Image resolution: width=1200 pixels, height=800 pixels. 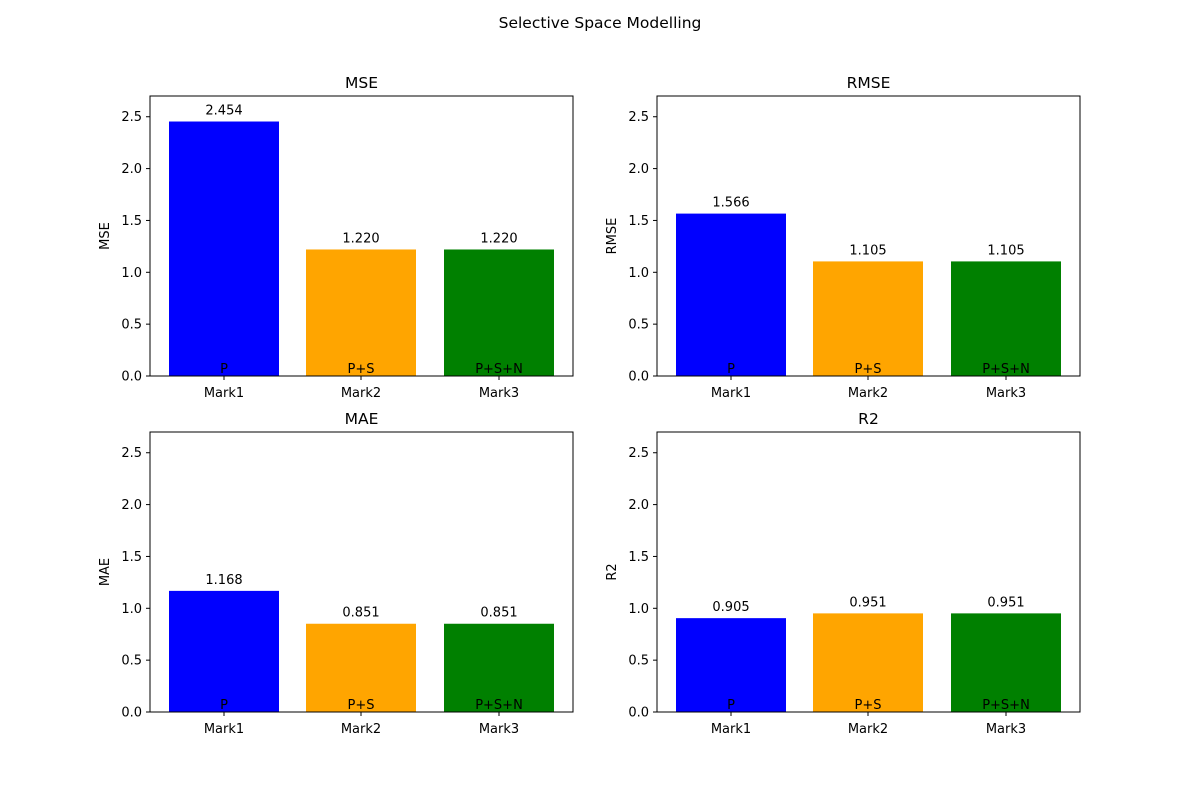 What do you see at coordinates (730, 203) in the screenshot?
I see `value-label: 1.566` at bounding box center [730, 203].